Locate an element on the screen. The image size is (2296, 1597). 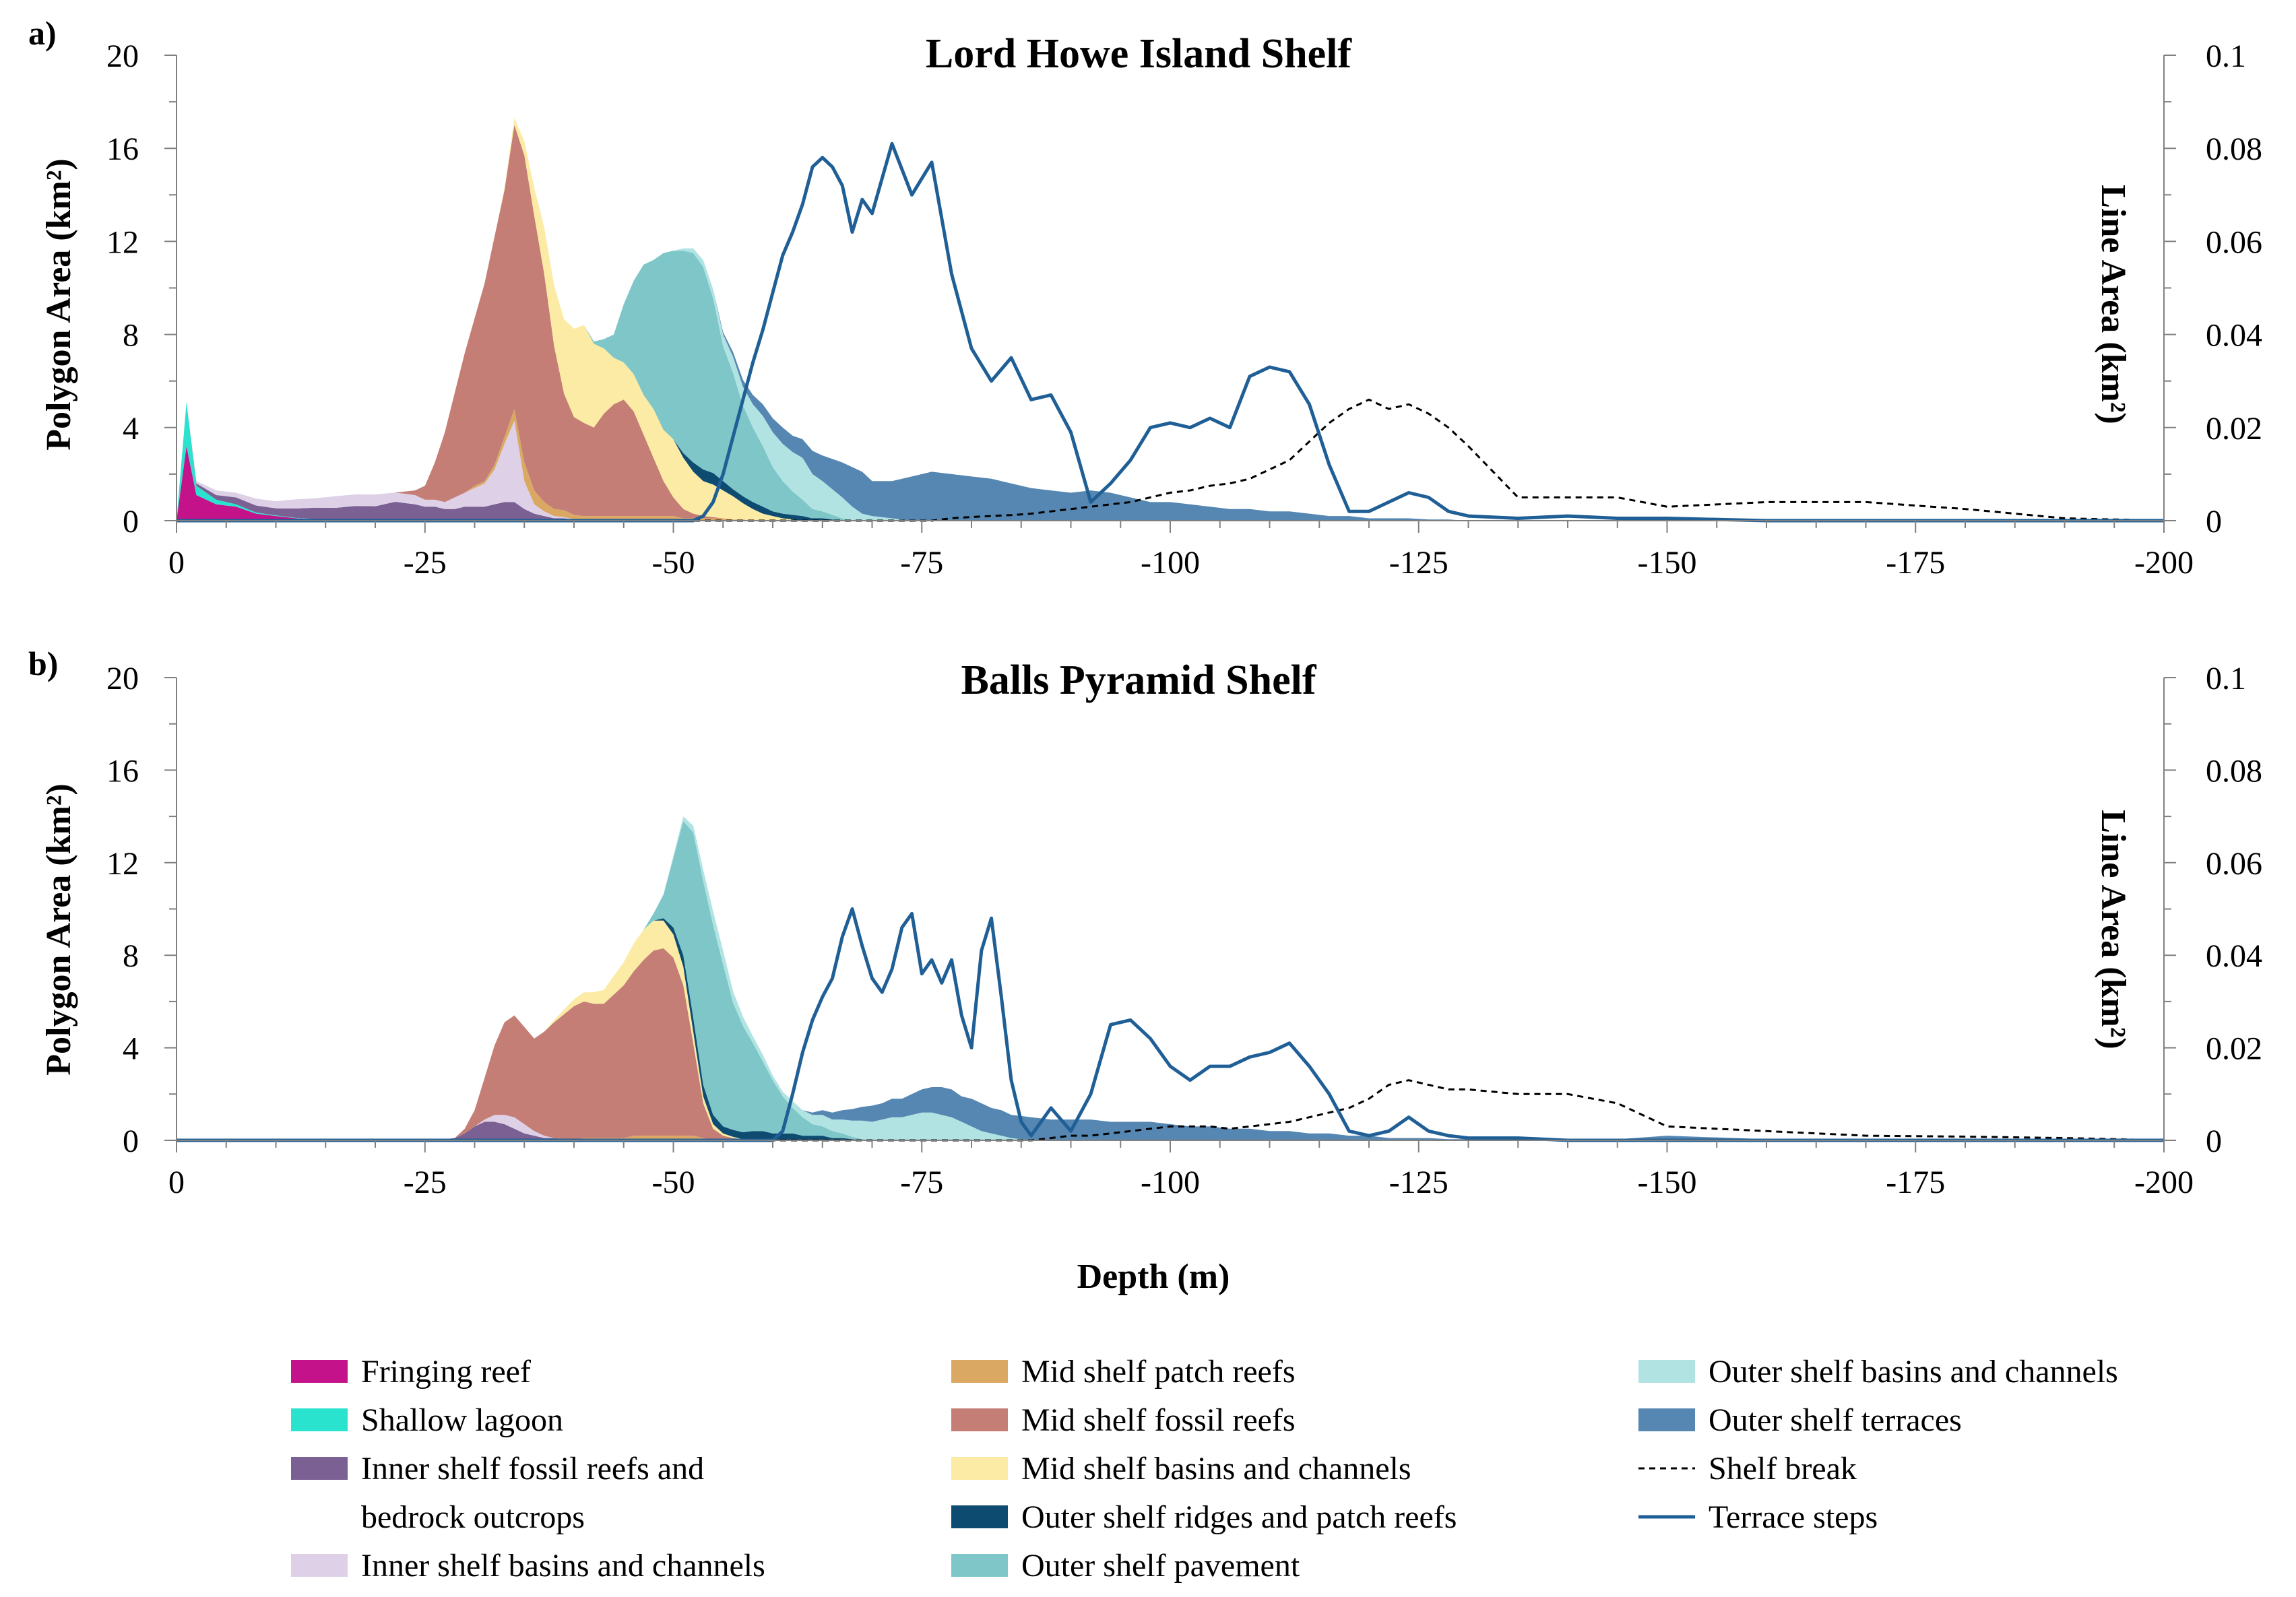
legend-item-shelf-break: Shelf break is located at coordinates (1747, 1469).